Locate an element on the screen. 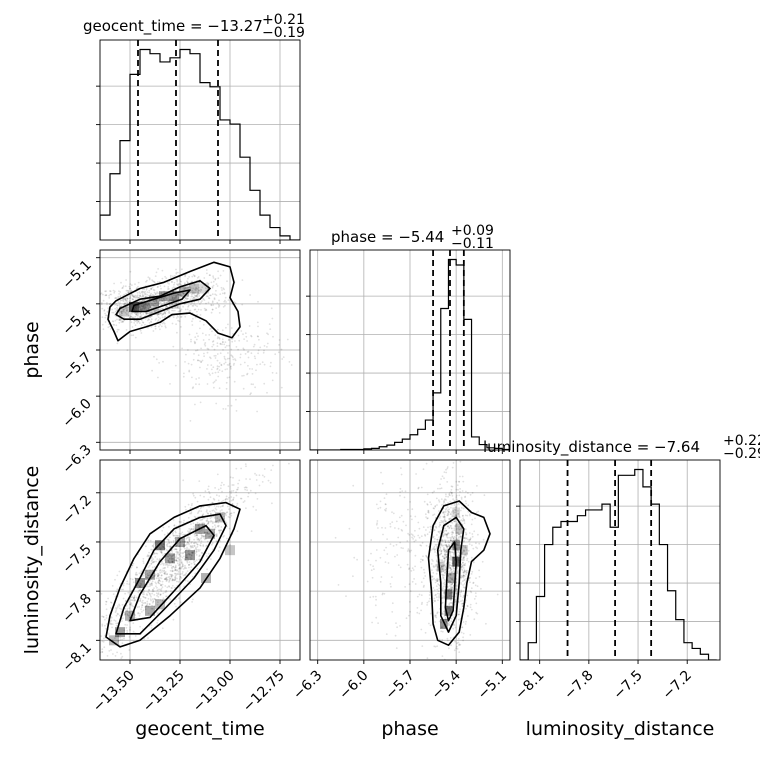 The height and width of the screenshot is (760, 760). scatter-points is located at coordinates (179, 576).